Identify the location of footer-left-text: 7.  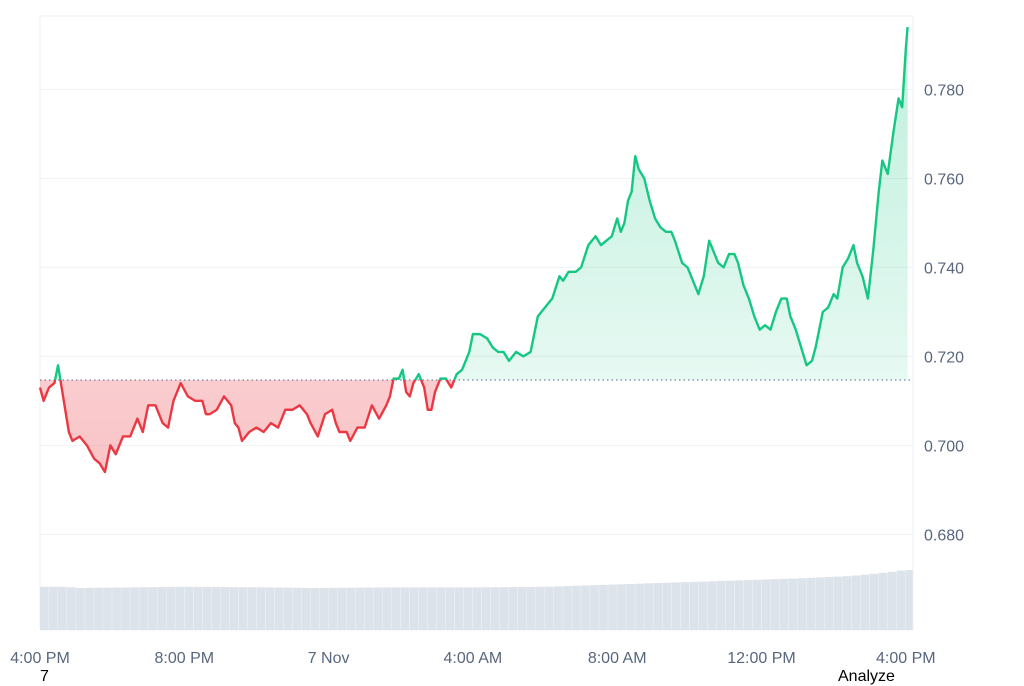
(44, 676).